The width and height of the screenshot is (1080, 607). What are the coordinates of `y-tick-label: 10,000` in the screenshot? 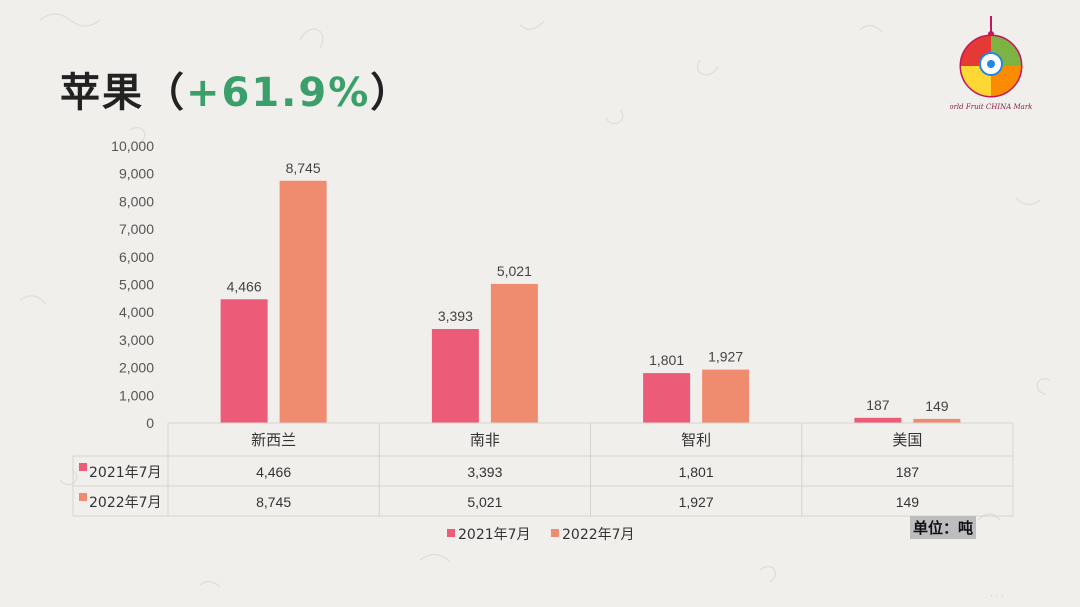 It's located at (132, 146).